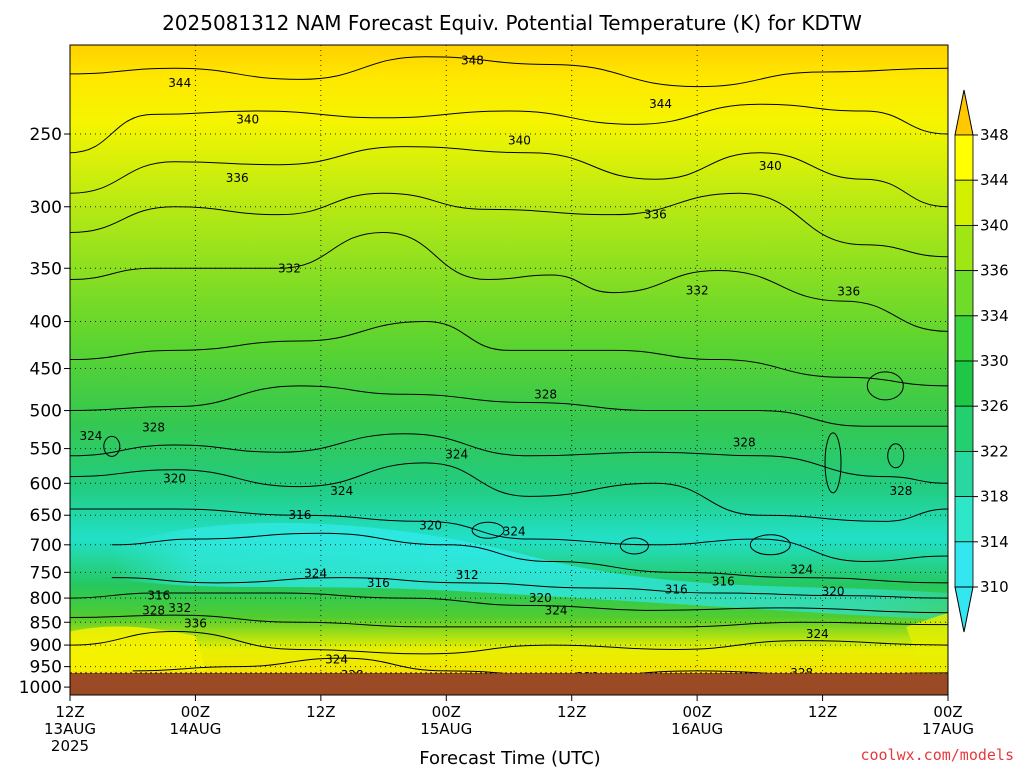 The width and height of the screenshot is (1024, 768). What do you see at coordinates (937, 755) in the screenshot?
I see `credit-link: coolwx.com/models` at bounding box center [937, 755].